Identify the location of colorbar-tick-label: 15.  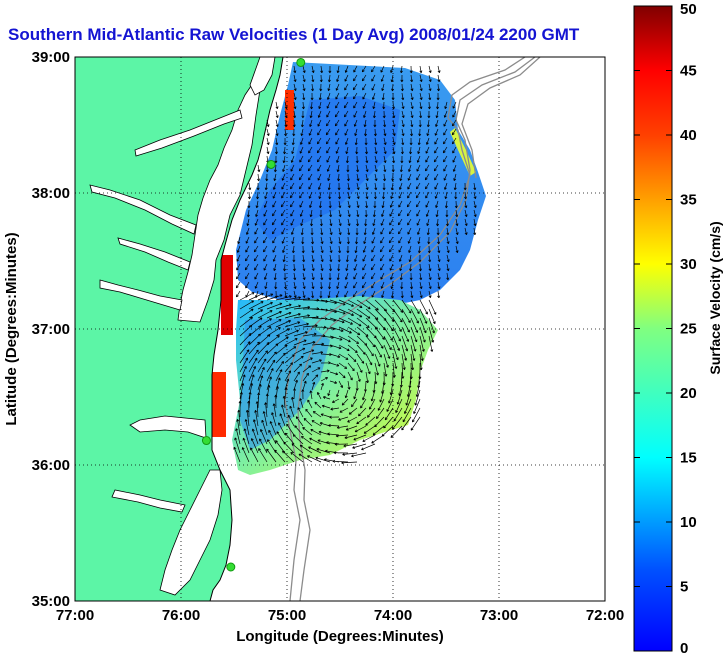
(688, 458).